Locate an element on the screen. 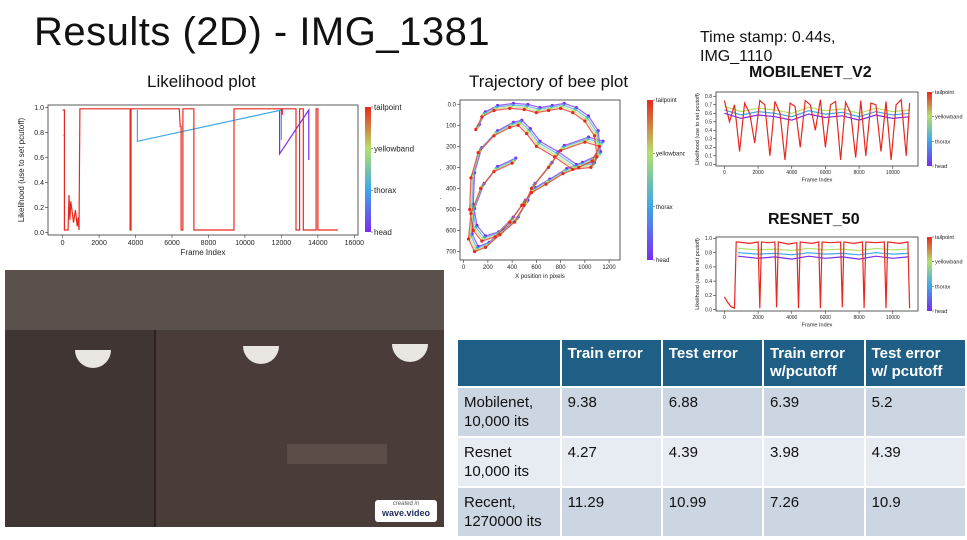  table-row: Resnet 10,000 its 4.27 4.39 3.98 4.39 is located at coordinates (711, 462).